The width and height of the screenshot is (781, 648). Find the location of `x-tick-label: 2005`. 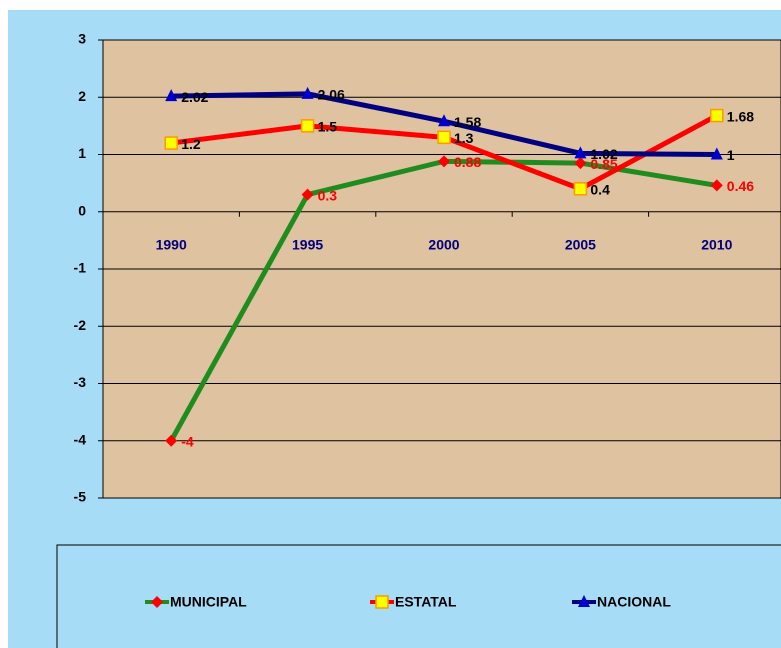

x-tick-label: 2005 is located at coordinates (580, 244).